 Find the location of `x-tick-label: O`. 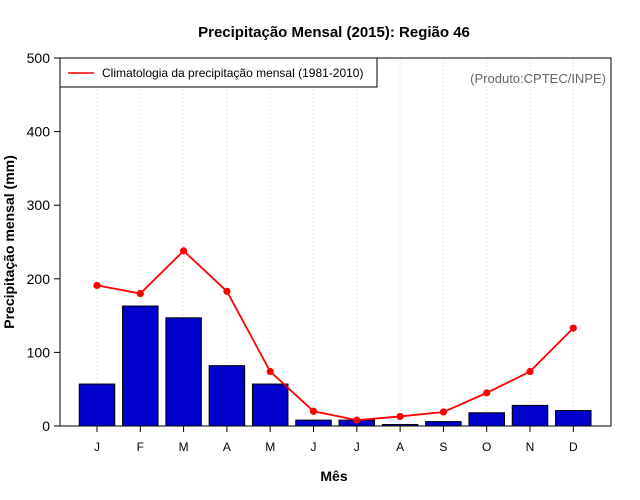

x-tick-label: O is located at coordinates (486, 447).